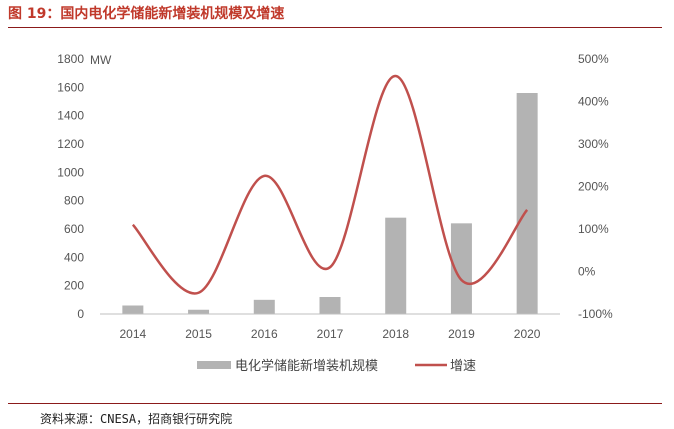 Image resolution: width=674 pixels, height=429 pixels. What do you see at coordinates (527, 334) in the screenshot?
I see `x-tick-label: 2020` at bounding box center [527, 334].